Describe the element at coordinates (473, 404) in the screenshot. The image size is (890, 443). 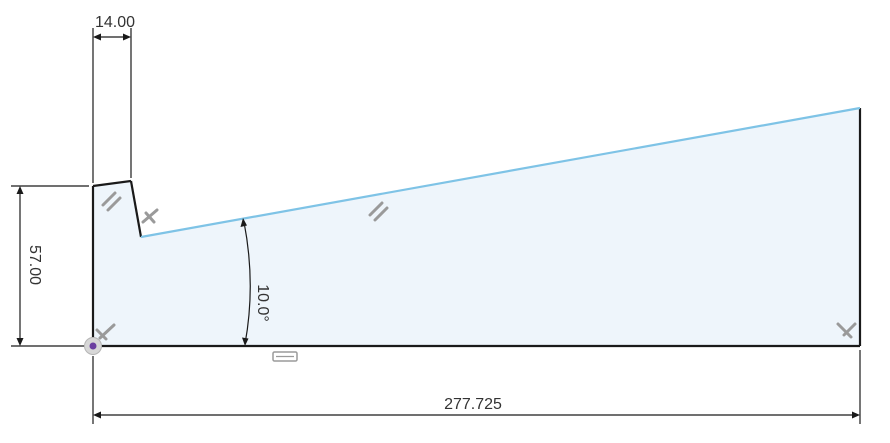
I see `dimension-overall-length-value: 277.725` at that location.